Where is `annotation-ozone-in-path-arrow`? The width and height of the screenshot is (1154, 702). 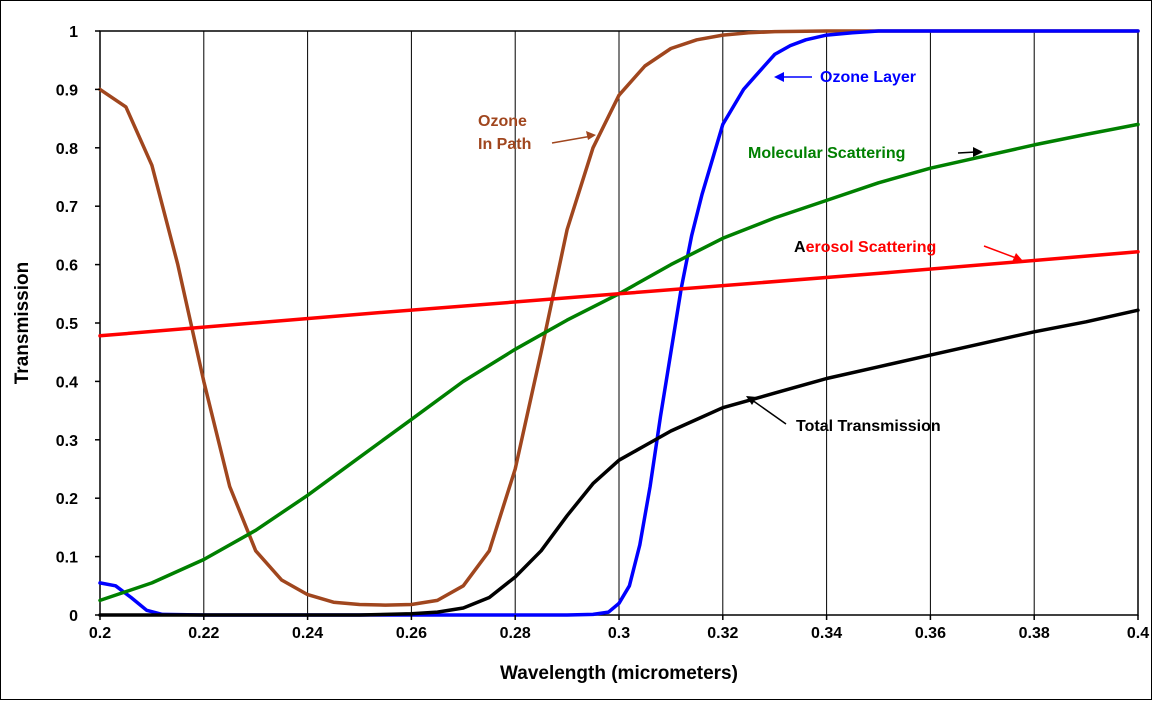
annotation-ozone-in-path-arrow is located at coordinates (572, 139).